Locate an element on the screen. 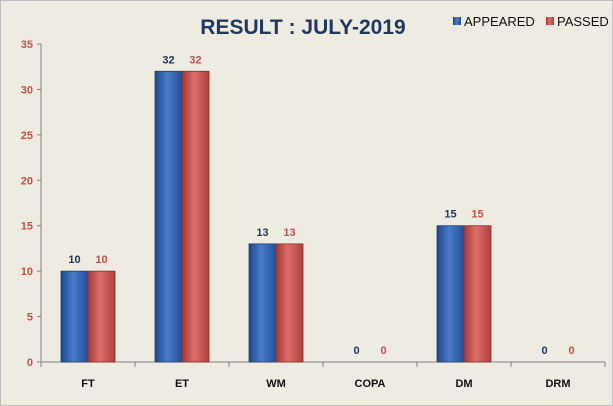  y-axis: 0 5 10 15 20 25 30 35 is located at coordinates (31, 204).